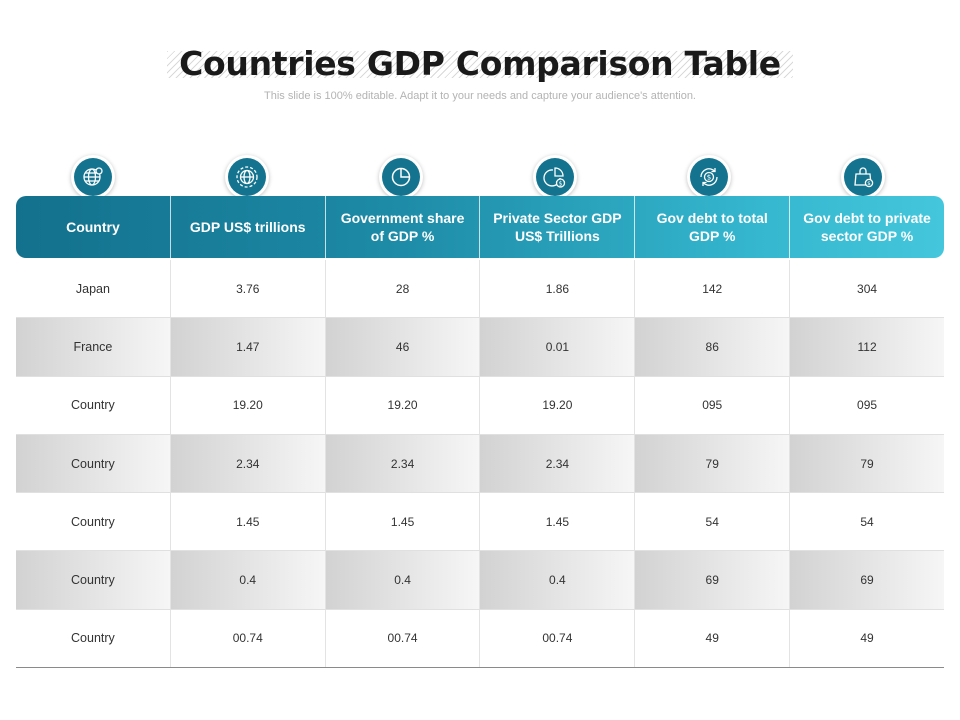 The height and width of the screenshot is (720, 960). I want to click on table-cell: 0.01, so click(557, 347).